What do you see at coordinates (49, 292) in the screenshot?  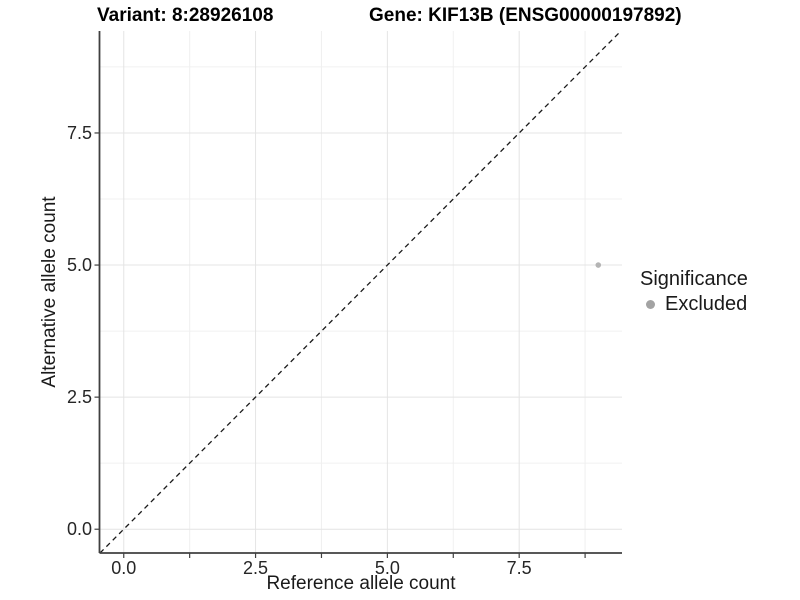 I see `y-axis-title: Alternative allele count` at bounding box center [49, 292].